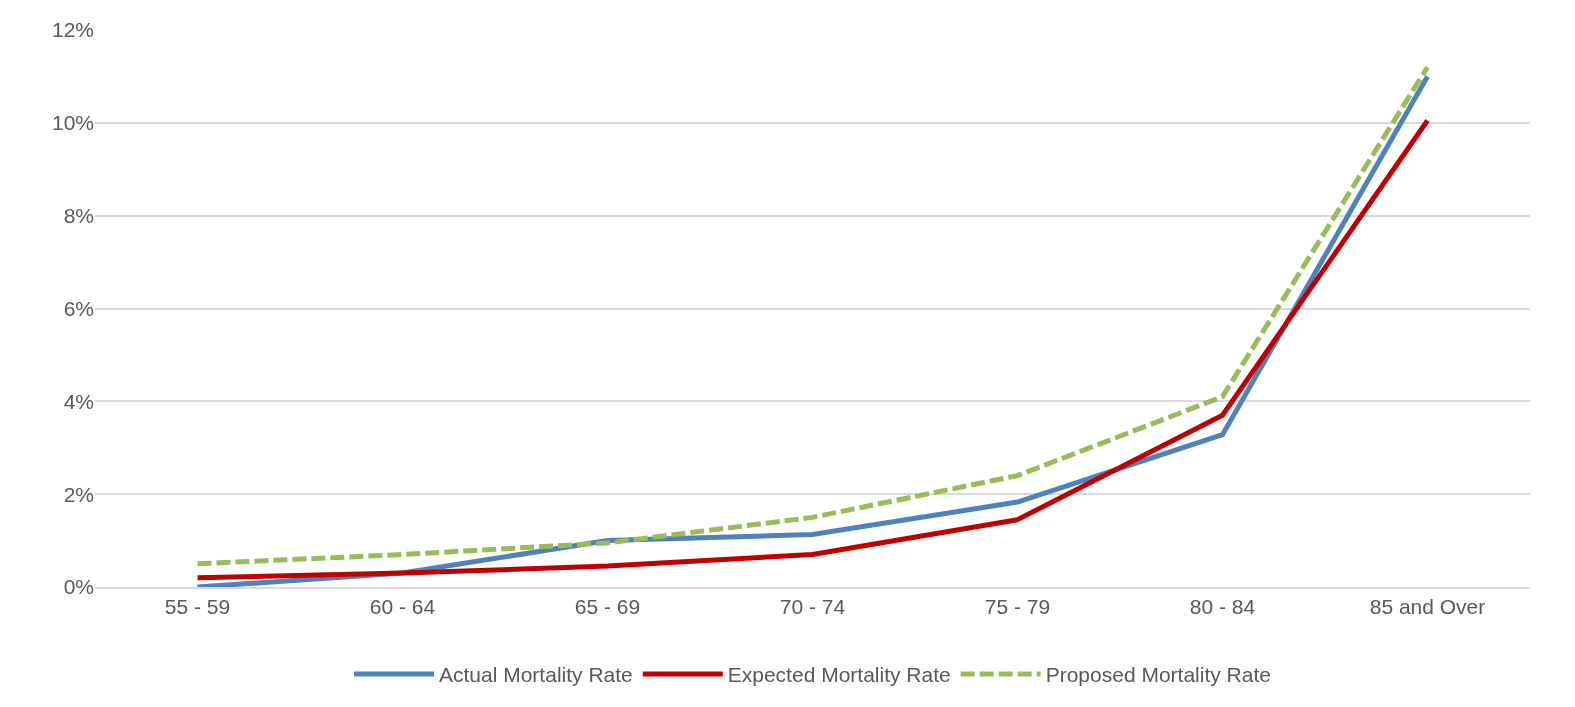  What do you see at coordinates (1222, 606) in the screenshot?
I see `x-tick-label: 80 - 84` at bounding box center [1222, 606].